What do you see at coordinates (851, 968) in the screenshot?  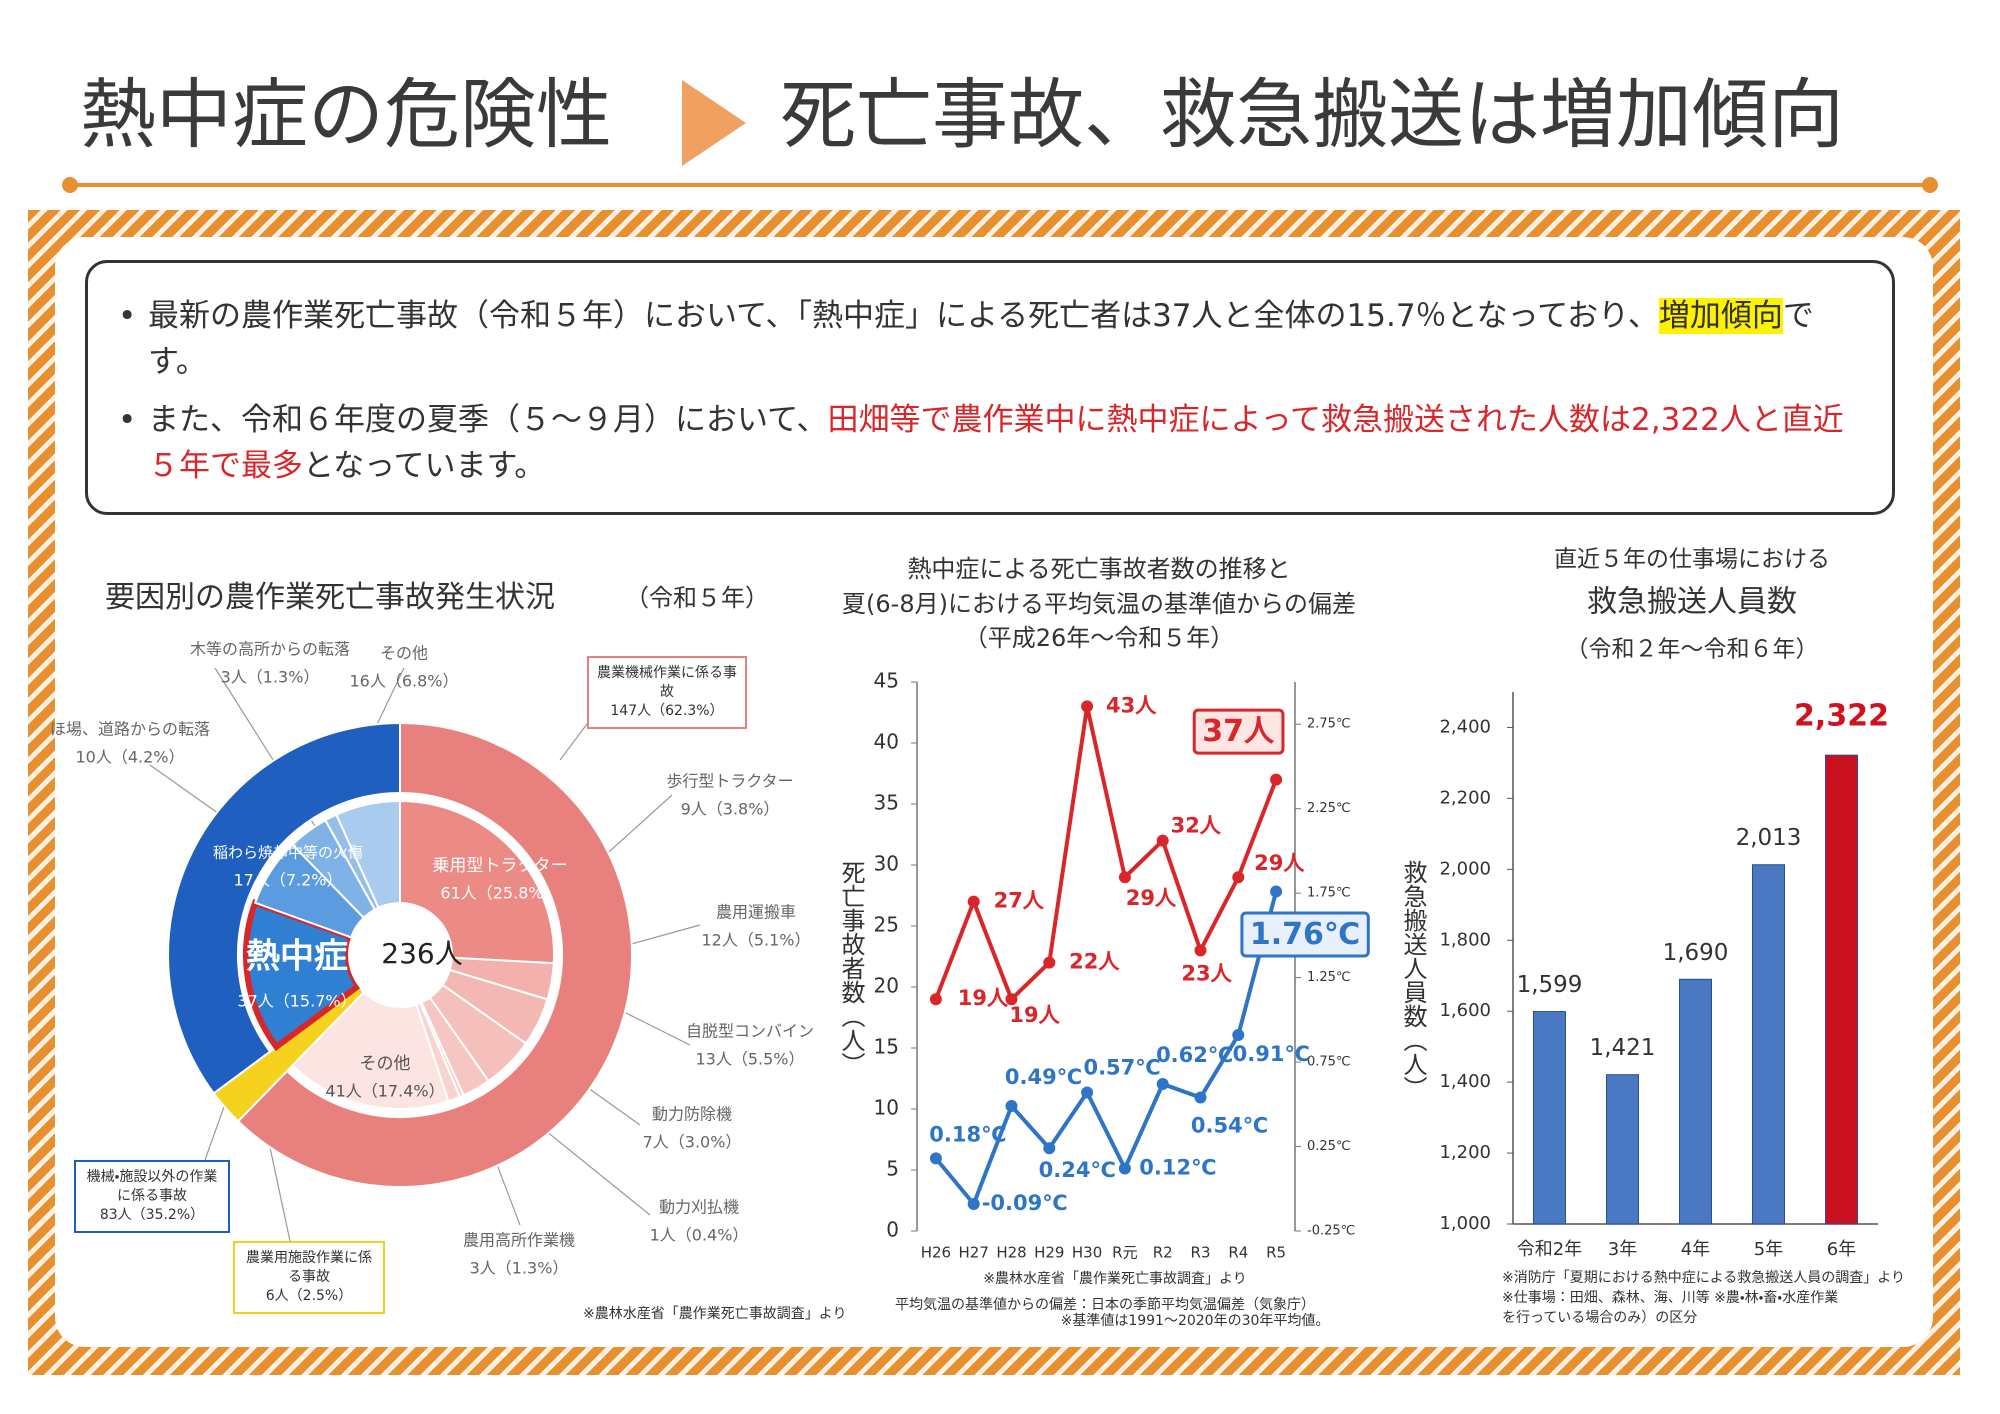 I see `y-axis-label: 死亡事故者数（人）` at bounding box center [851, 968].